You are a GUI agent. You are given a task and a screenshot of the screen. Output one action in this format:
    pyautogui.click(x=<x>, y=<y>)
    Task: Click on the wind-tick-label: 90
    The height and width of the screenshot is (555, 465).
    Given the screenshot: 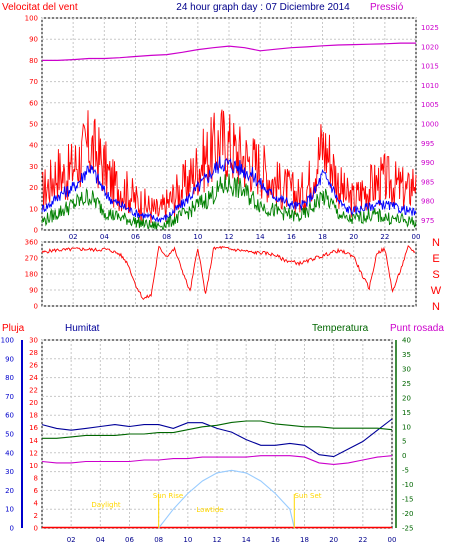 What is the action you would take?
    pyautogui.click(x=33, y=40)
    